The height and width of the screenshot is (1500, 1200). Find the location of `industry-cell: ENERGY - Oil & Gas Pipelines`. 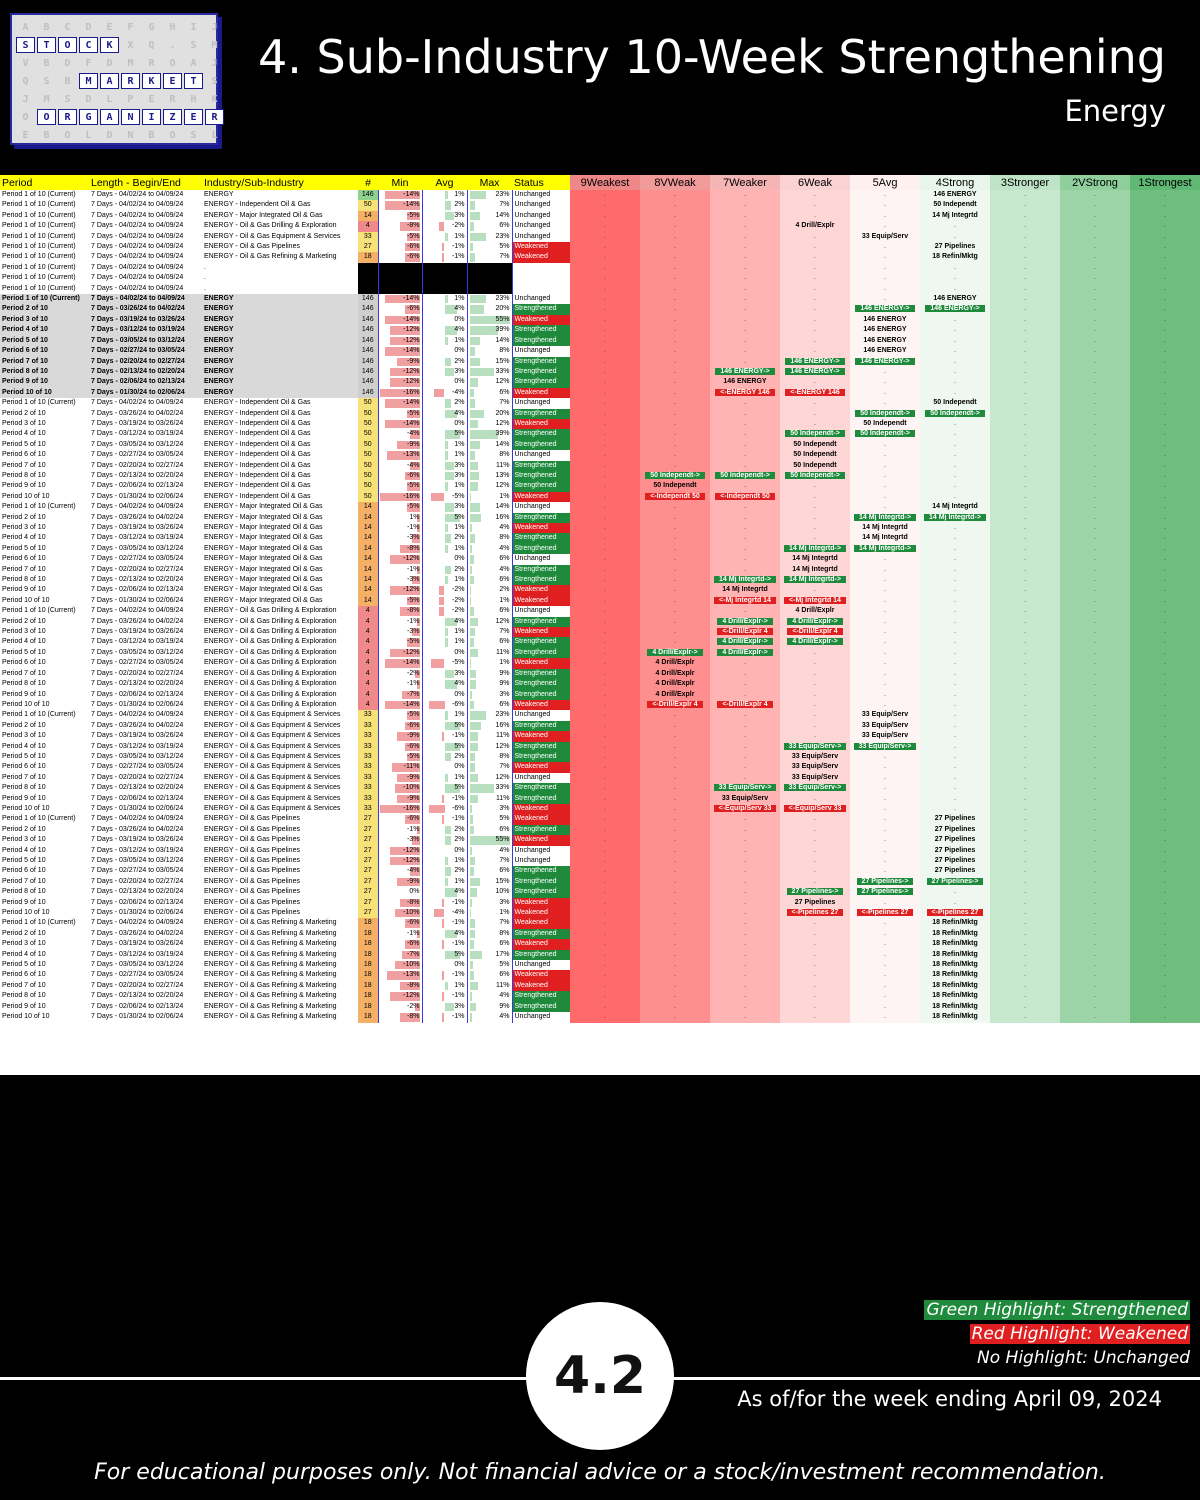

industry-cell: ENERGY - Oil & Gas Pipelines is located at coordinates (280, 892).